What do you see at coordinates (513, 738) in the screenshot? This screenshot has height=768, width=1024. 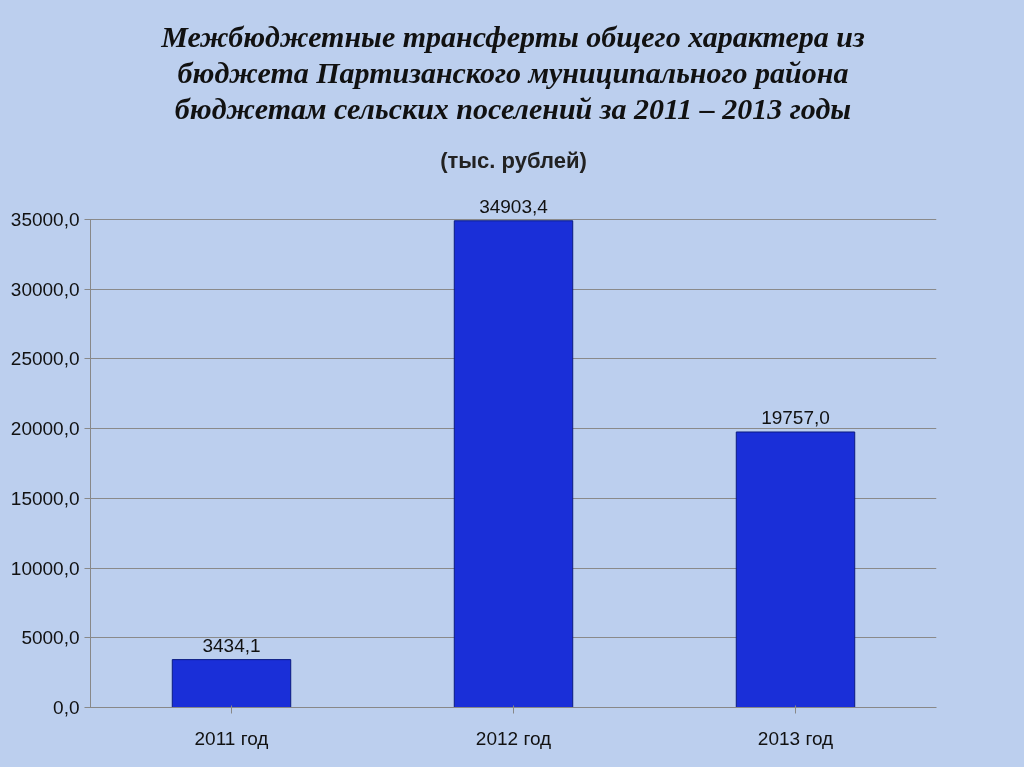 I see `x-tick-label: 2012 год` at bounding box center [513, 738].